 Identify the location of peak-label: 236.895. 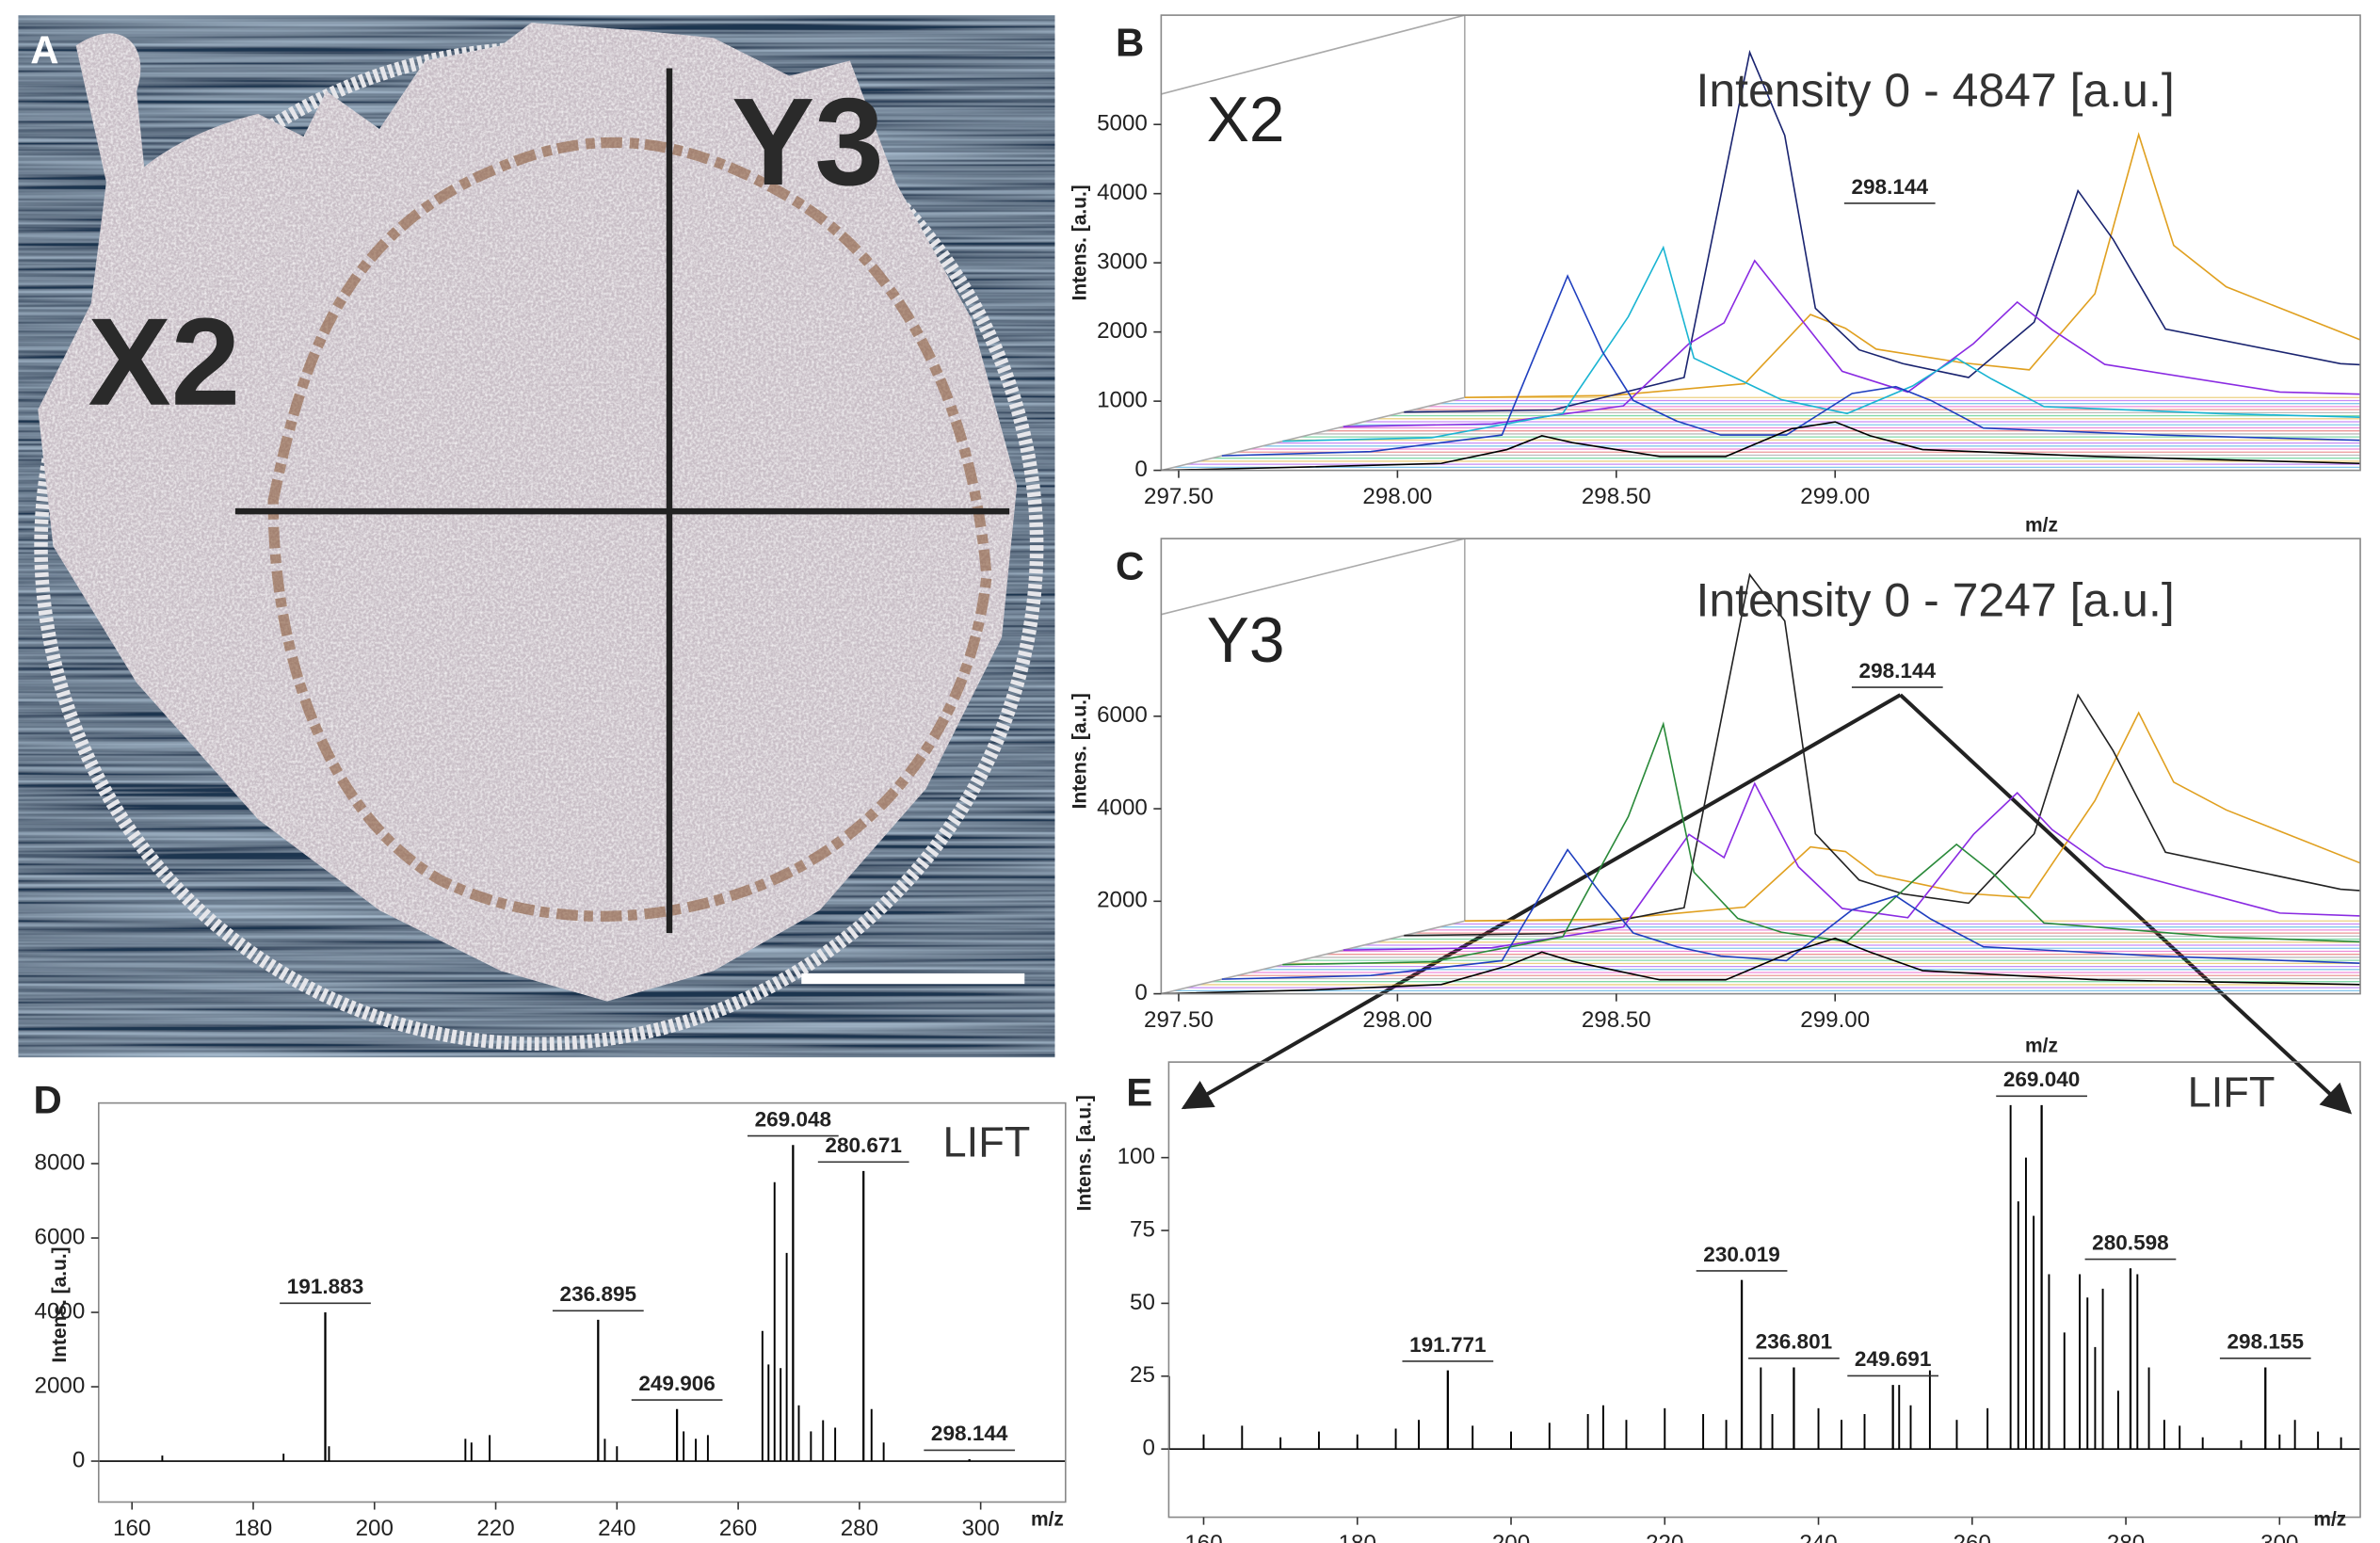
(598, 1294).